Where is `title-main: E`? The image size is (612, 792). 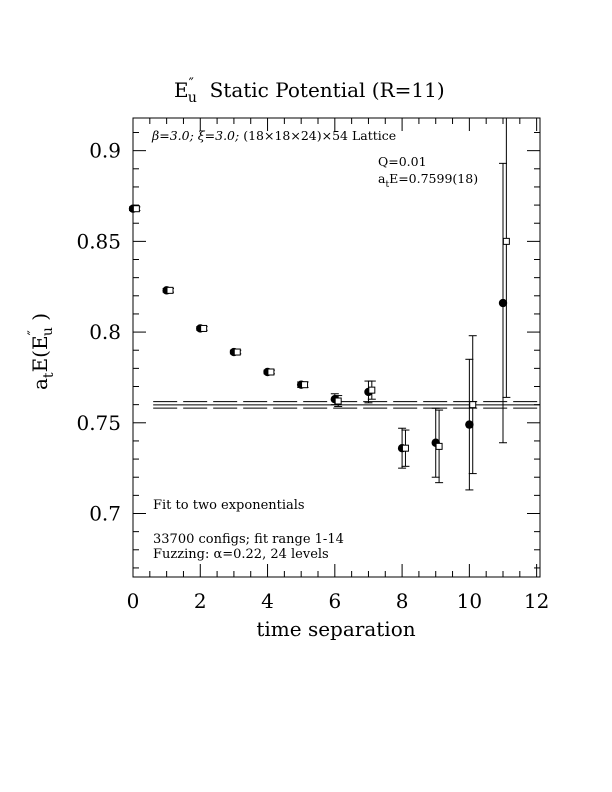
title-main: E is located at coordinates (181, 90).